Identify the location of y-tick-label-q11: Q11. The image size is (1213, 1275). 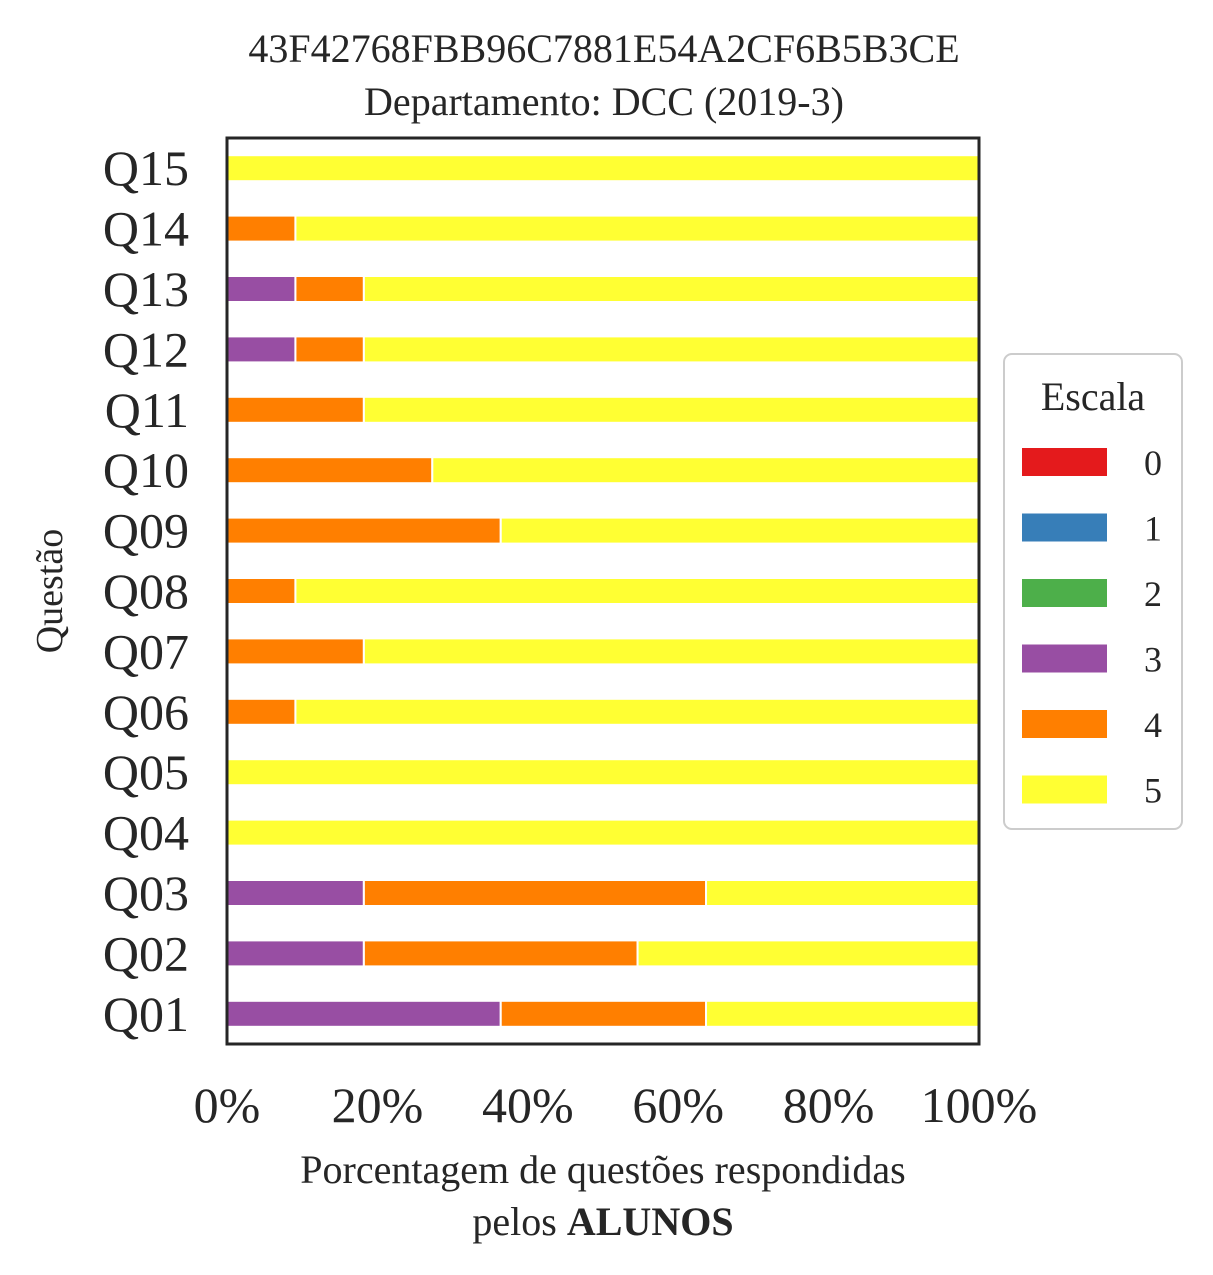
(147, 410).